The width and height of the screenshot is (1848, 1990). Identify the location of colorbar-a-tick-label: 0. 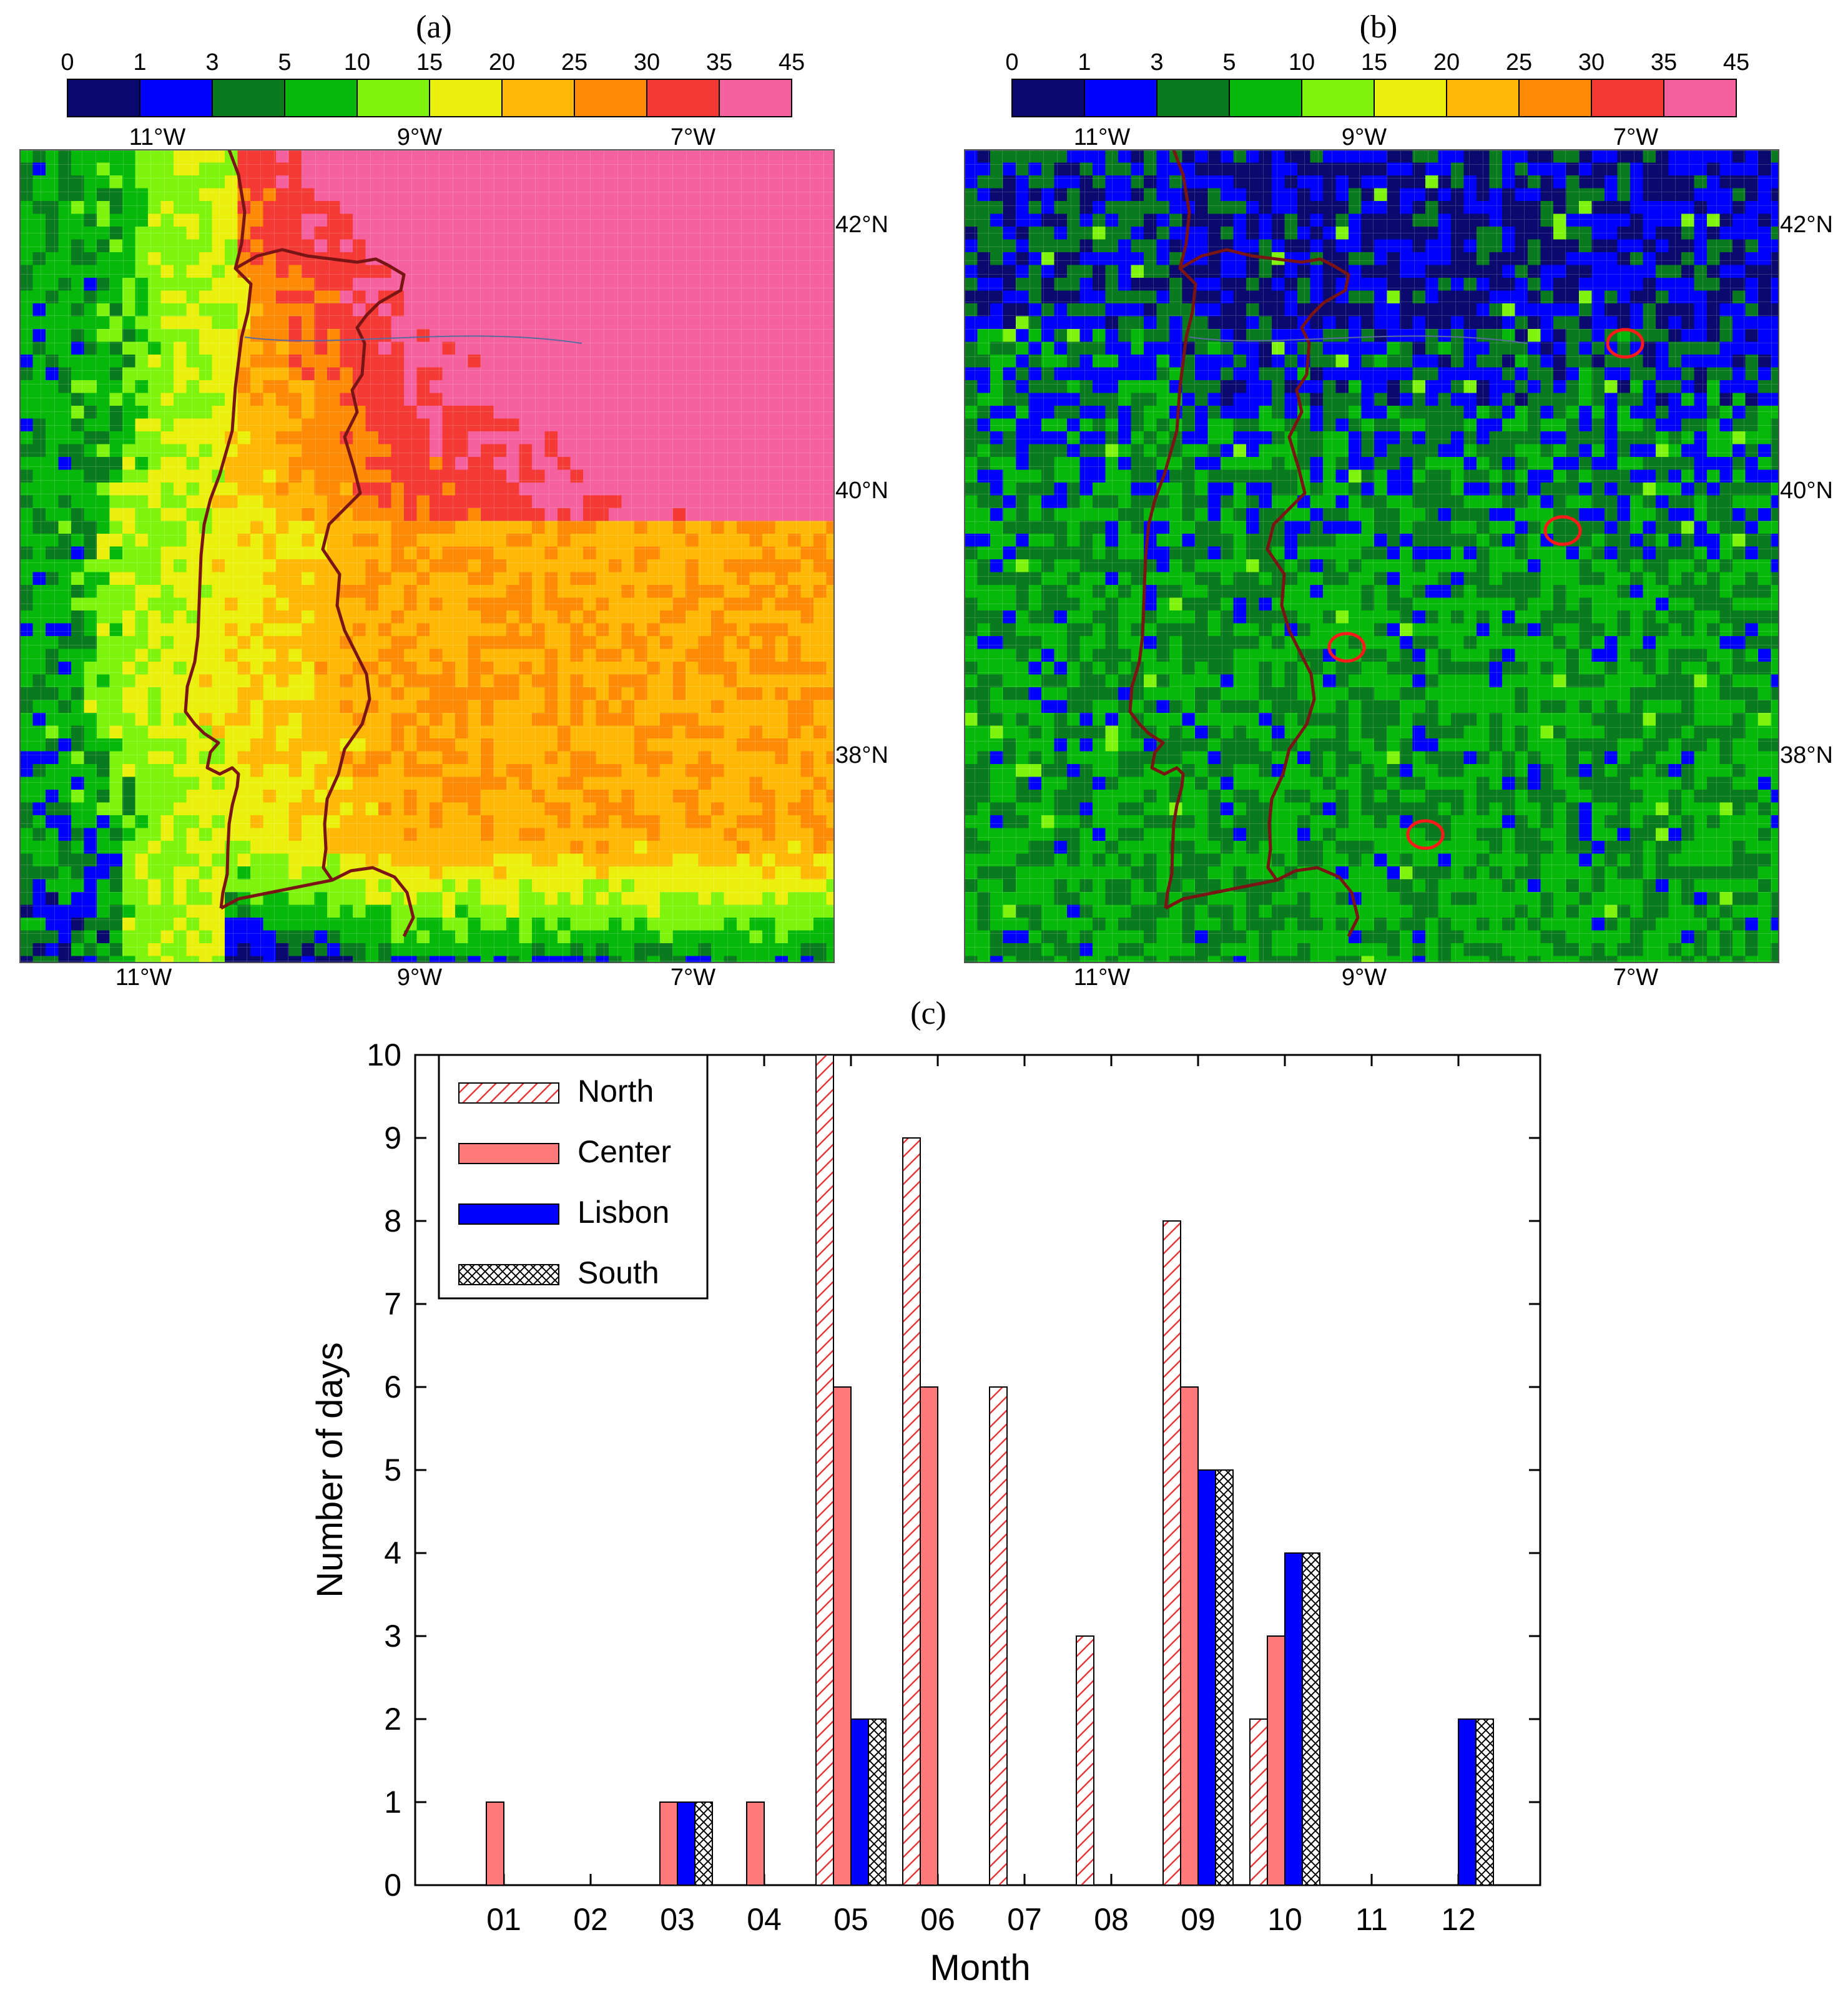
(67, 62).